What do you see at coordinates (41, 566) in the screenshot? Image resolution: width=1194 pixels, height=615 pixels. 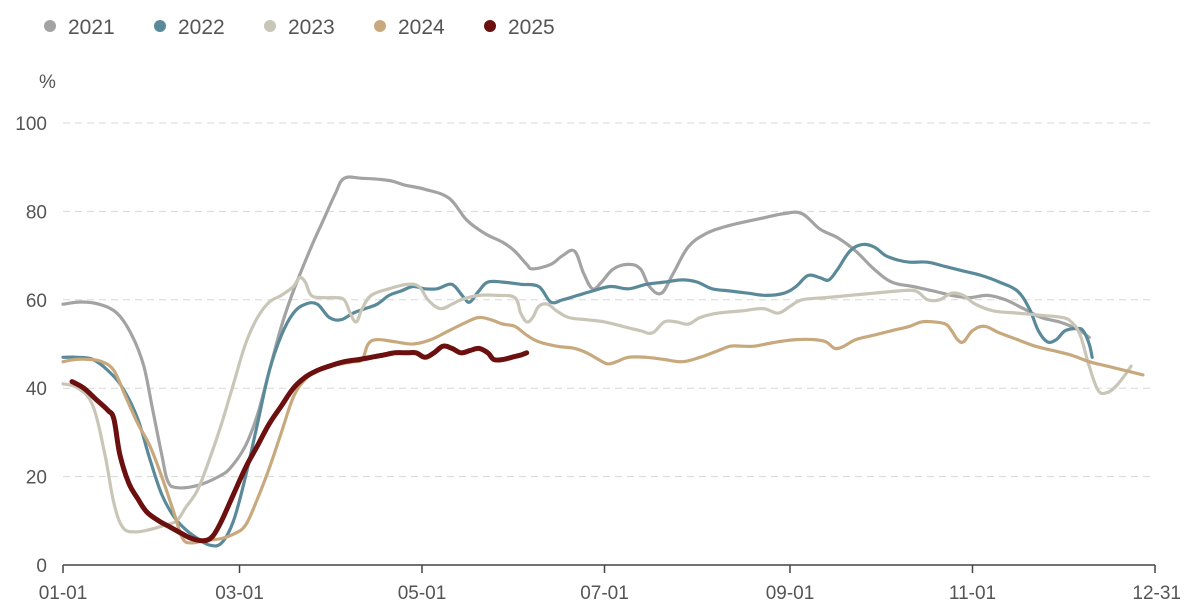 I see `y-tick-label-0: 0` at bounding box center [41, 566].